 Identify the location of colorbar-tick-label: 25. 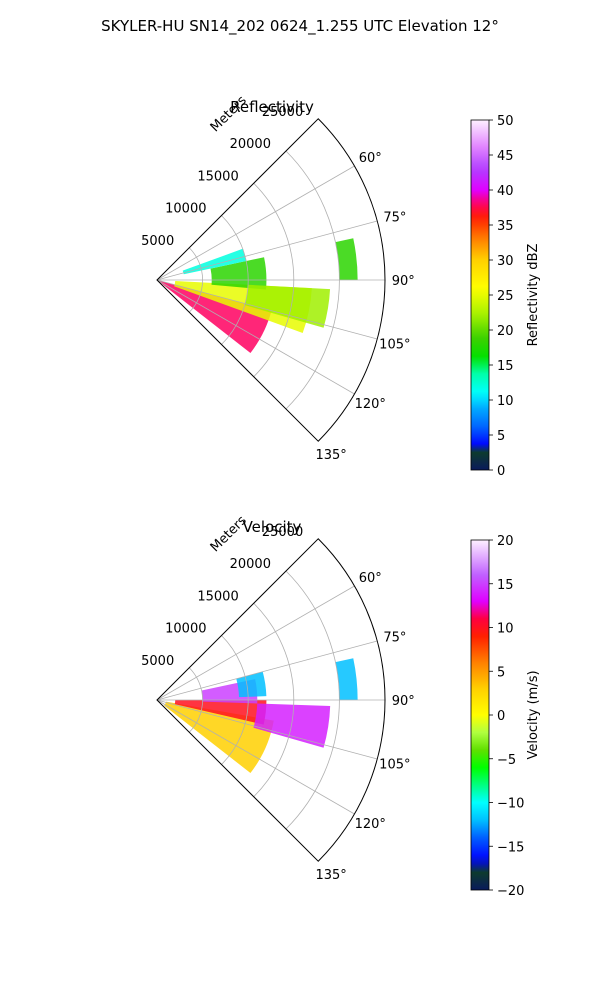
(505, 296).